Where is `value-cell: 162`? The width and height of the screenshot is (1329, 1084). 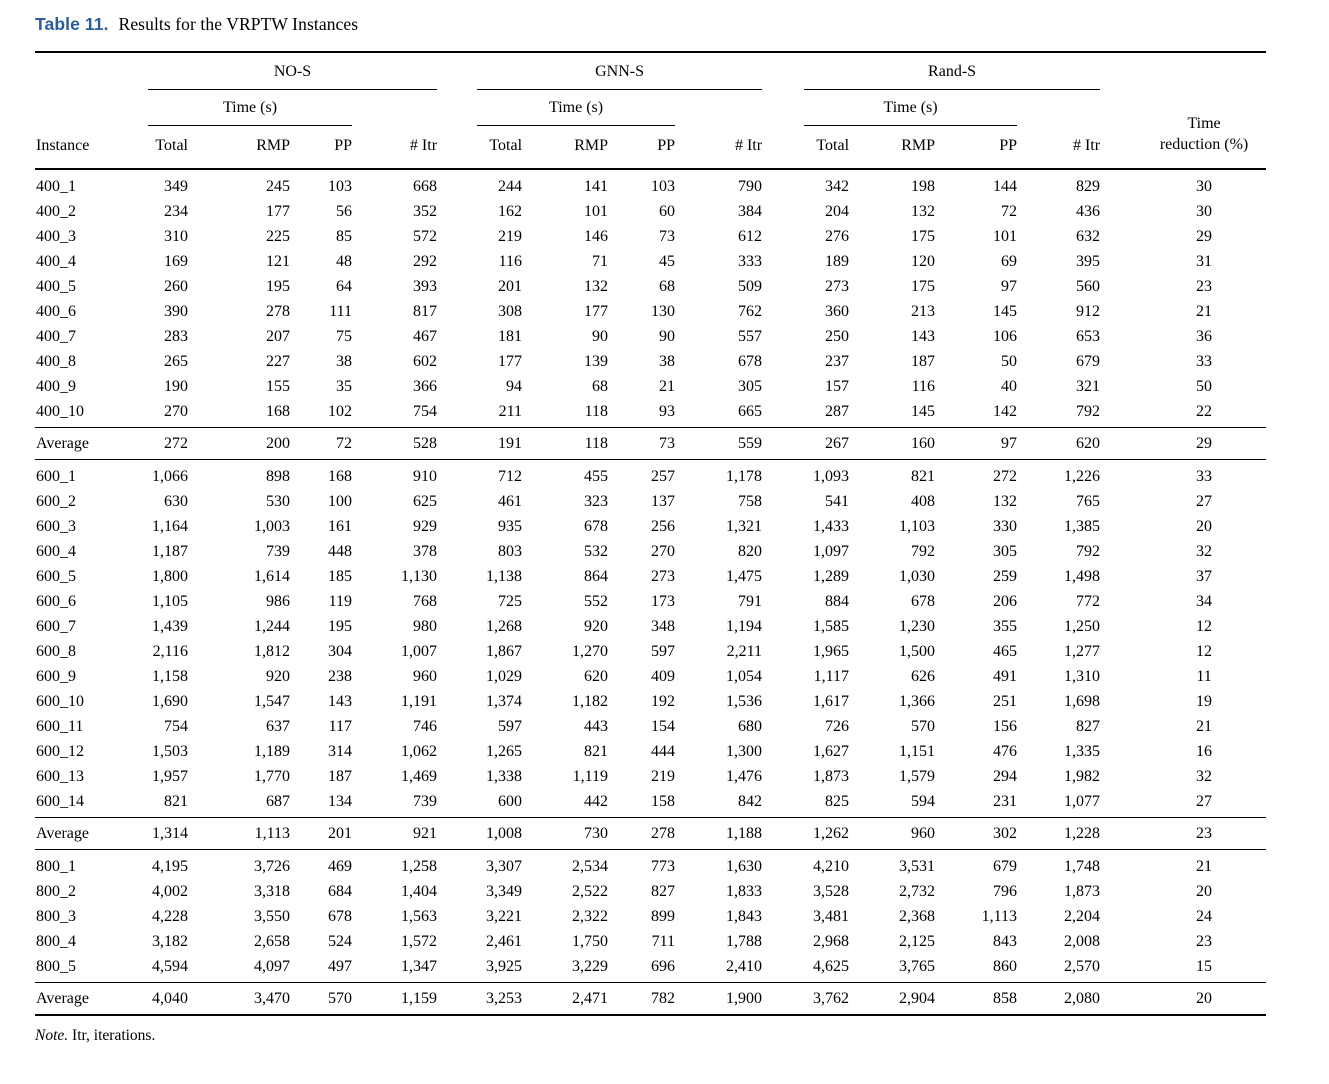 value-cell: 162 is located at coordinates (510, 211).